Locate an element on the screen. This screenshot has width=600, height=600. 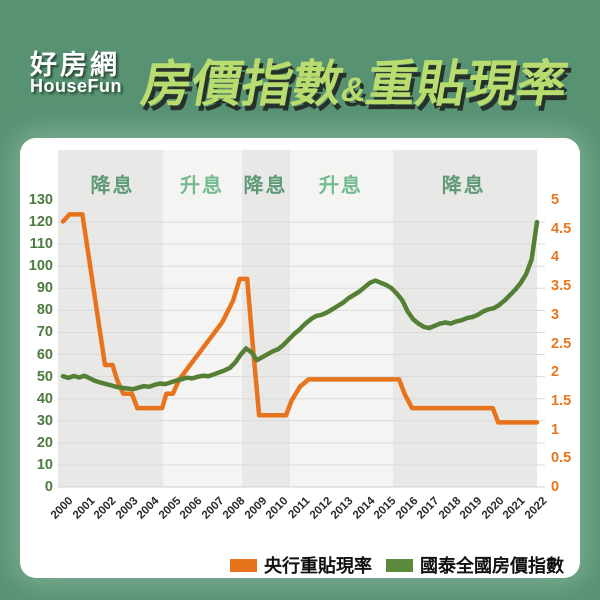
right-axis-tick-label: 3.5 is located at coordinates (561, 286).